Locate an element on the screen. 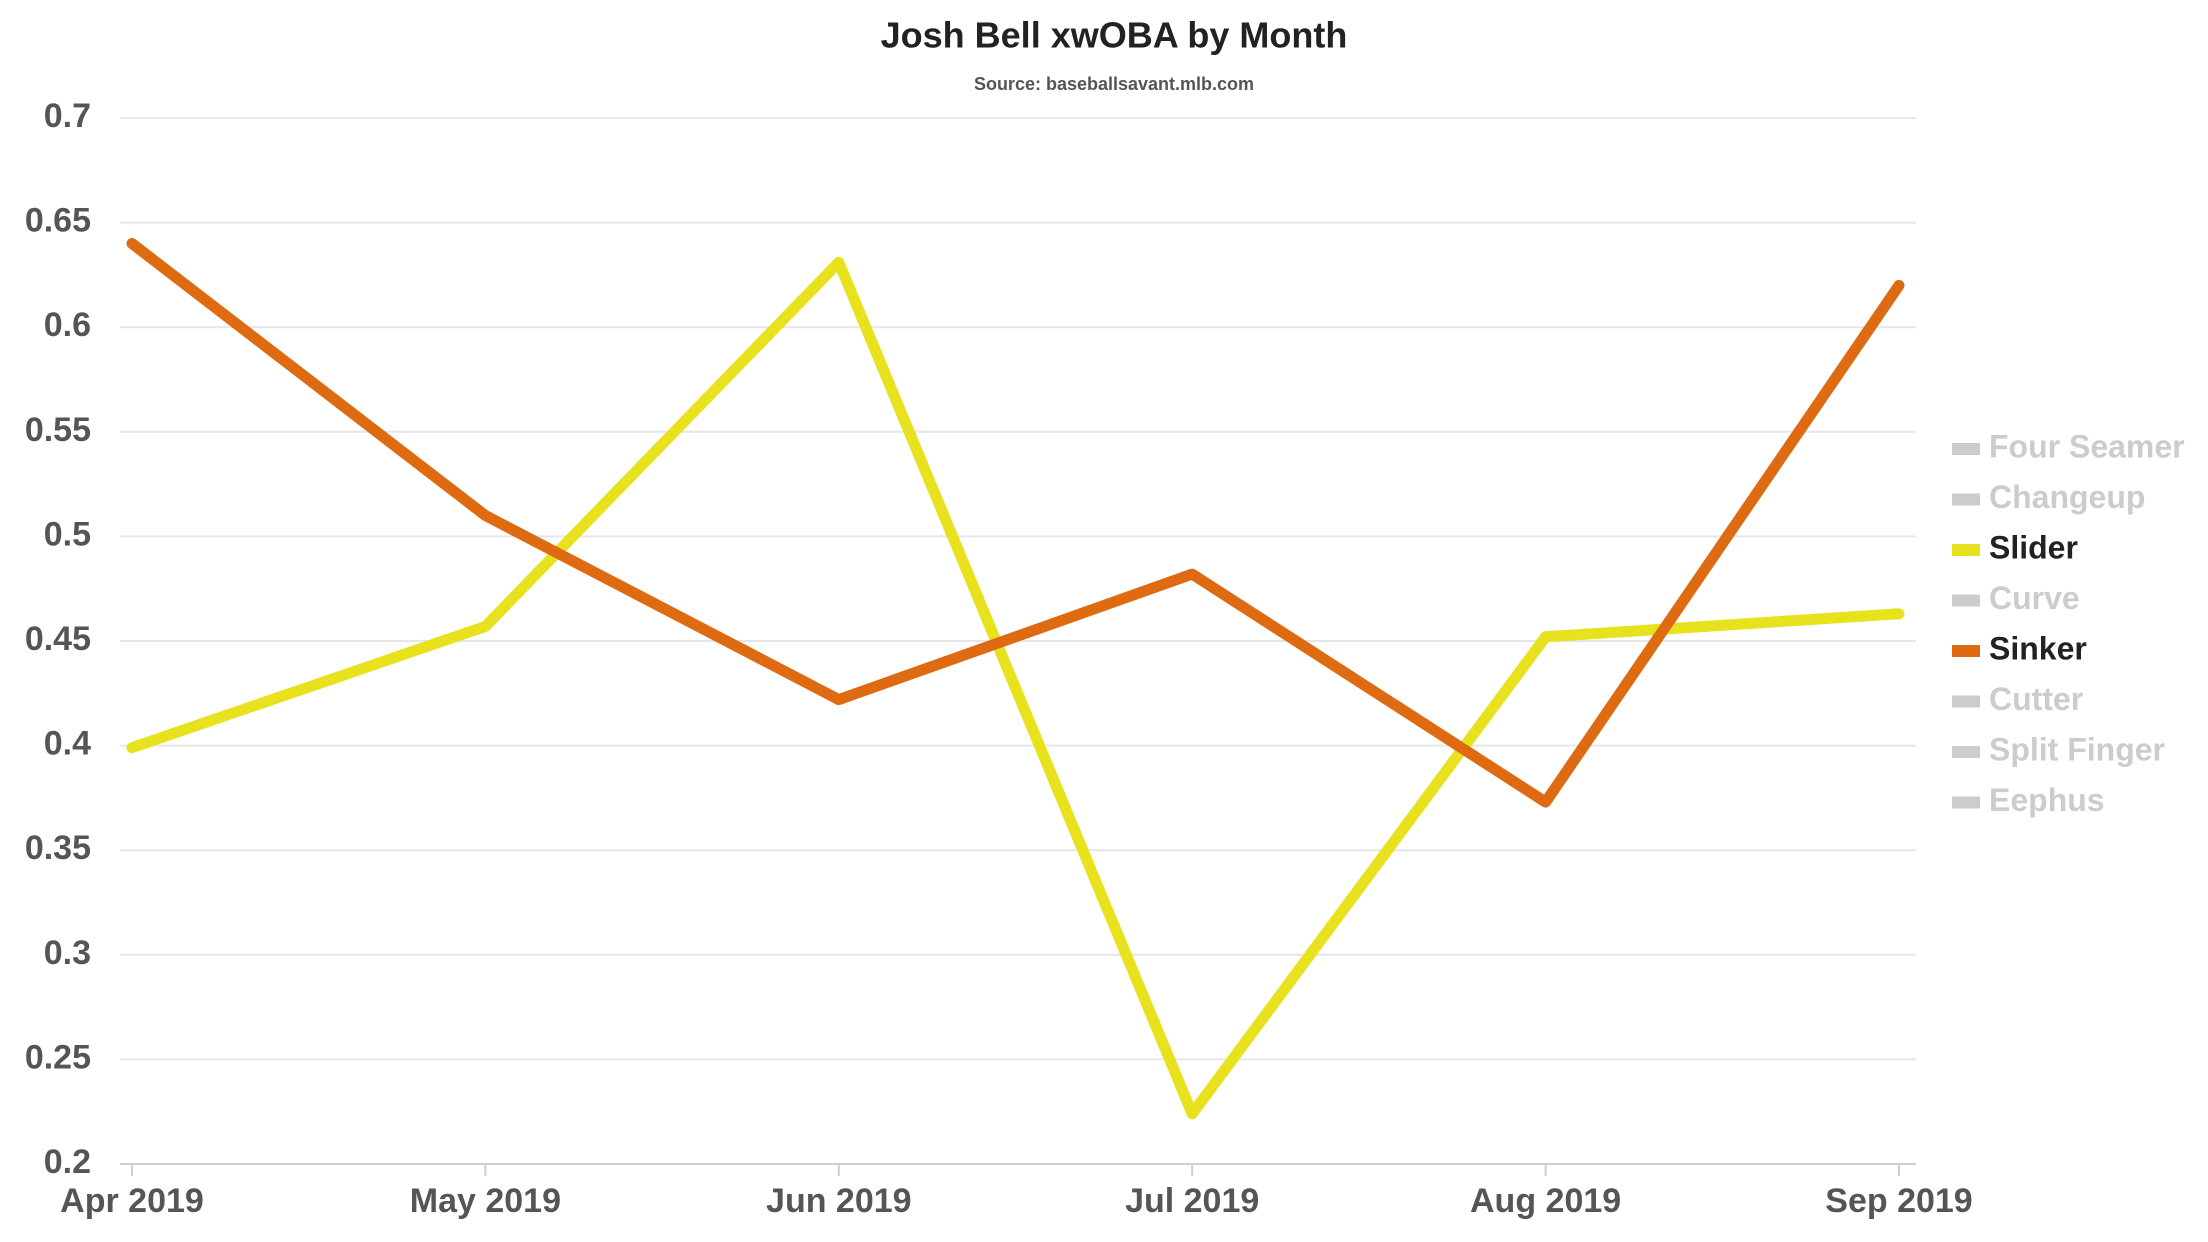  legend-label: Sinker is located at coordinates (2038, 648).